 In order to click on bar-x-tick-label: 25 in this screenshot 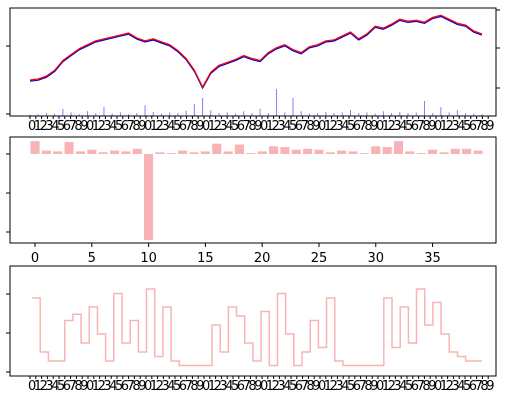, I will do `click(319, 258)`.